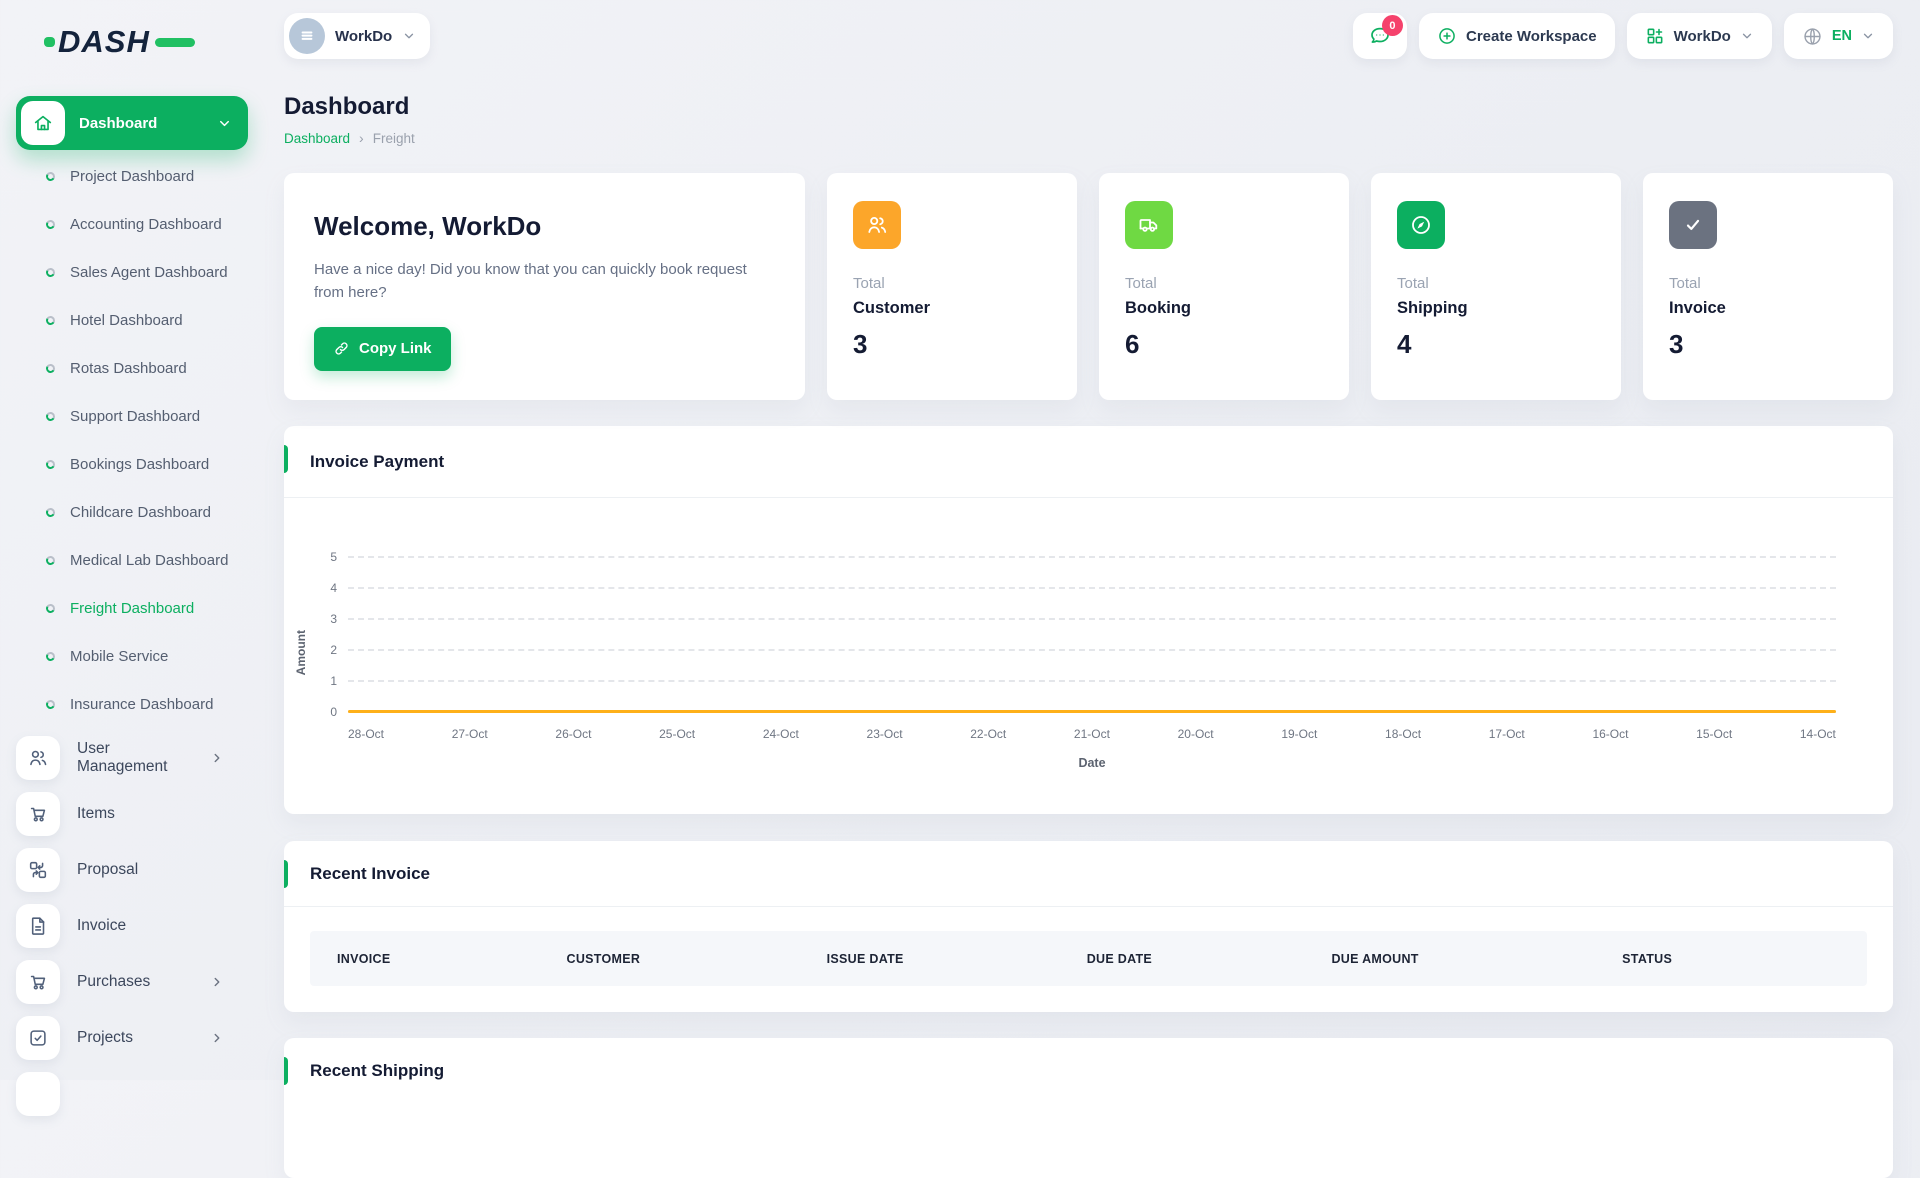 The height and width of the screenshot is (1178, 1920). I want to click on messages-button: 0, so click(1379, 36).